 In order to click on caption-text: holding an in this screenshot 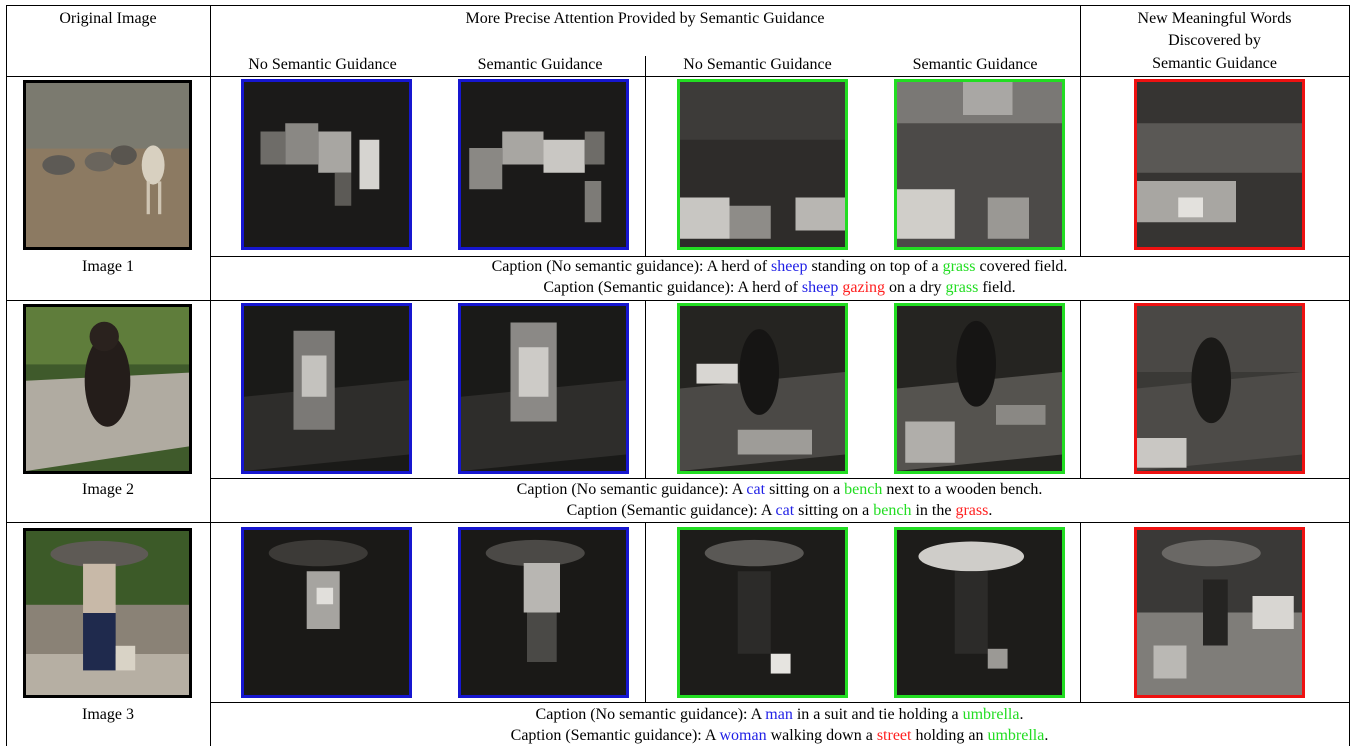, I will do `click(949, 735)`.